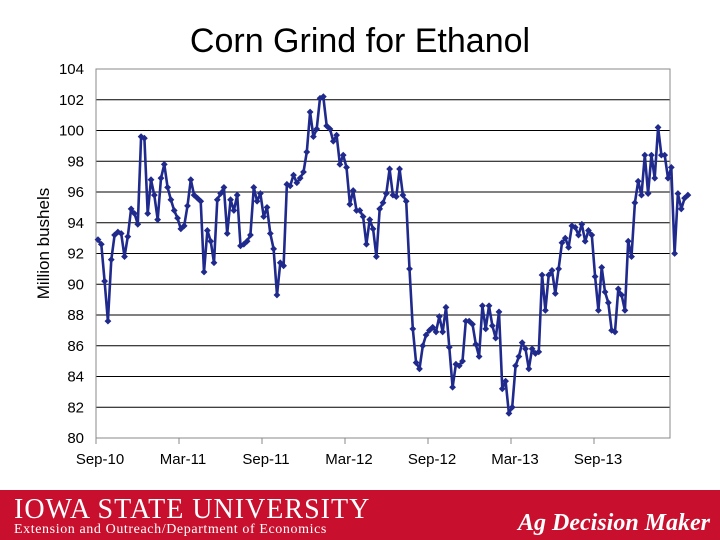 This screenshot has height=540, width=720. I want to click on x-tick-label: Sep-12, so click(432, 459).